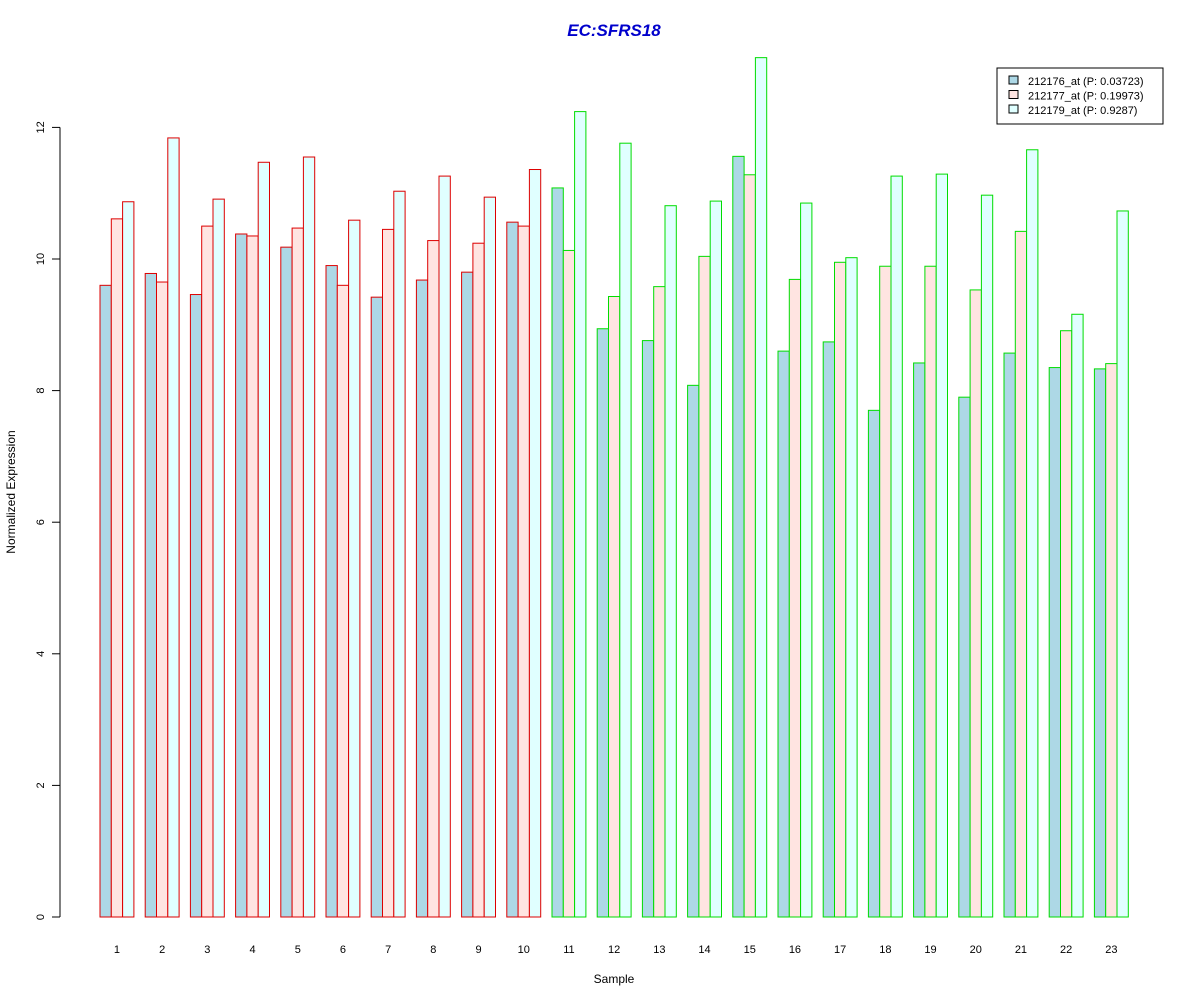  I want to click on x-tick-label: 10, so click(524, 950).